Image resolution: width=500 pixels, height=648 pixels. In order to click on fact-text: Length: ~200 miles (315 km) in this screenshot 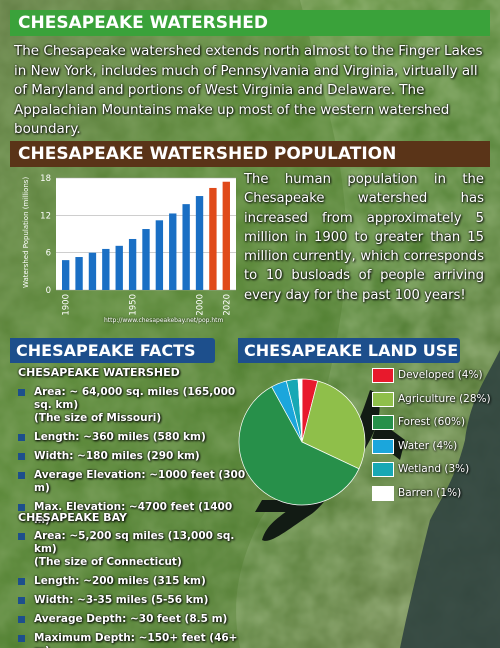, I will do `click(120, 581)`.